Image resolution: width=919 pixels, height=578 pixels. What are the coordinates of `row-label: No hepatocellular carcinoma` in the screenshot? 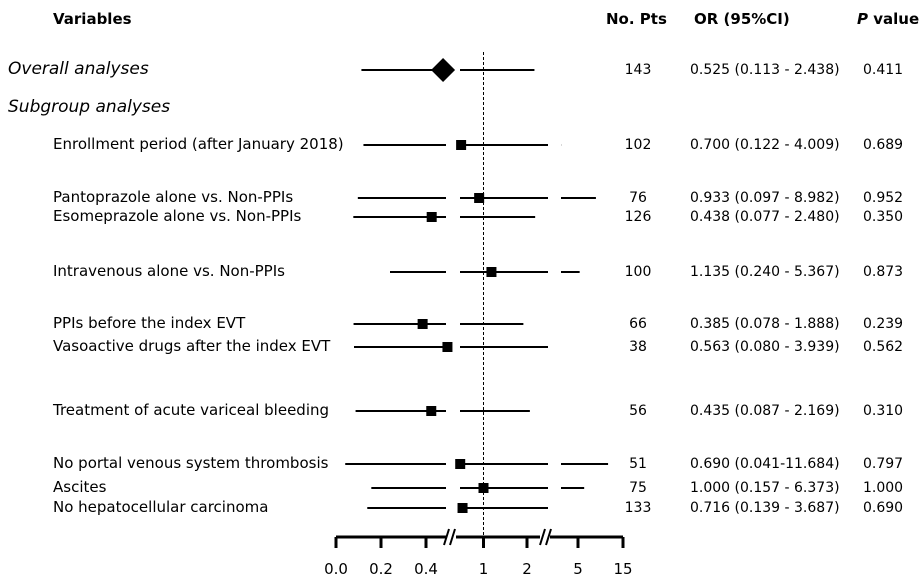 It's located at (161, 507).